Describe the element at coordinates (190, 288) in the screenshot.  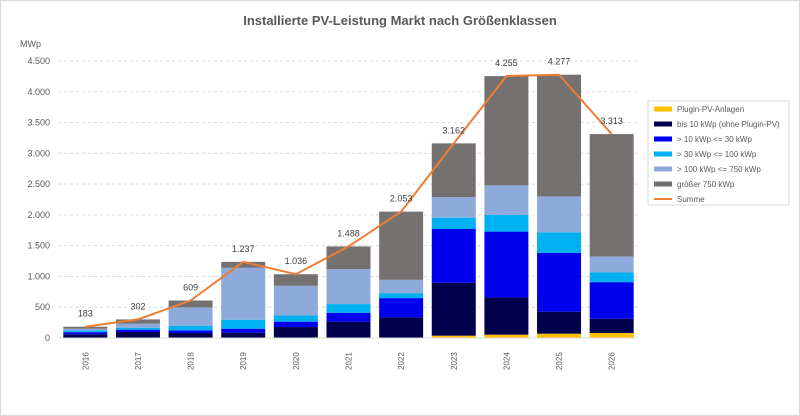
I see `data-label: 609` at that location.